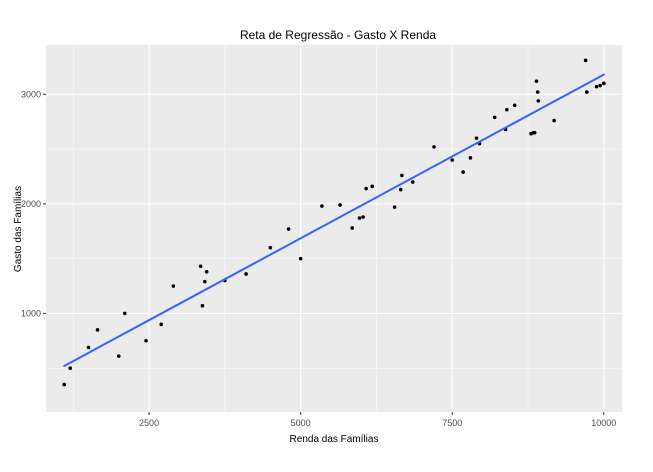  What do you see at coordinates (18, 229) in the screenshot?
I see `y-axis-title: Gasto das Famílias` at bounding box center [18, 229].